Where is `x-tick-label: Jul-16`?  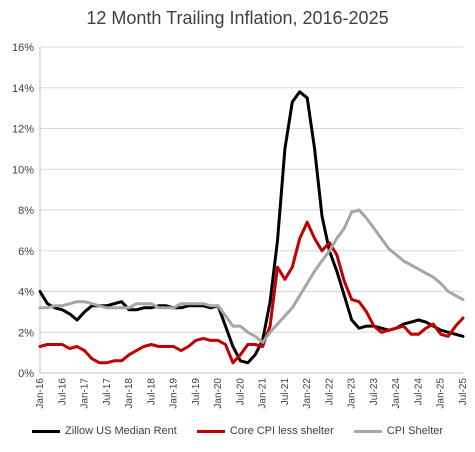
x-tick-label: Jul-16 is located at coordinates (62, 392).